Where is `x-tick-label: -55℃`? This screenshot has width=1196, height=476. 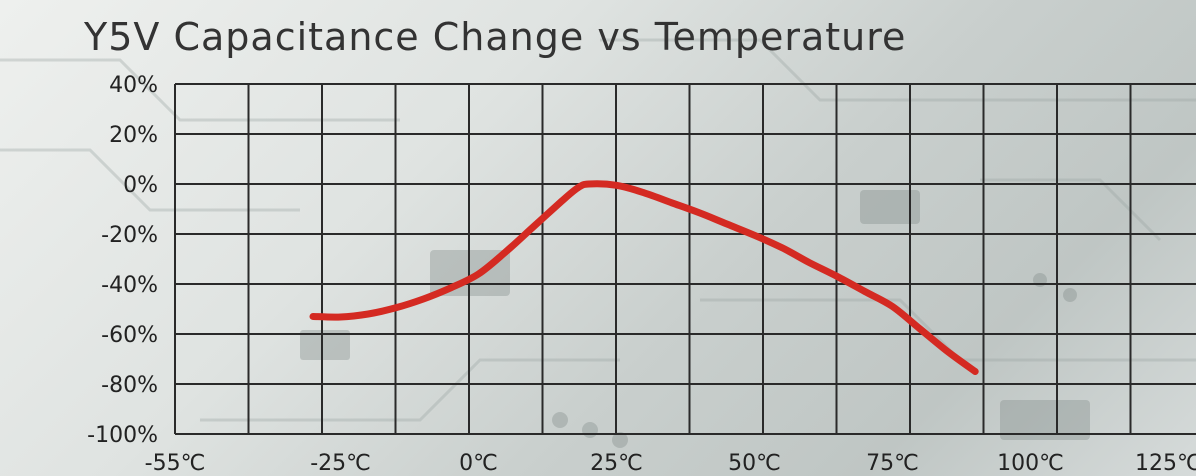 x-tick-label: -55℃ is located at coordinates (175, 463).